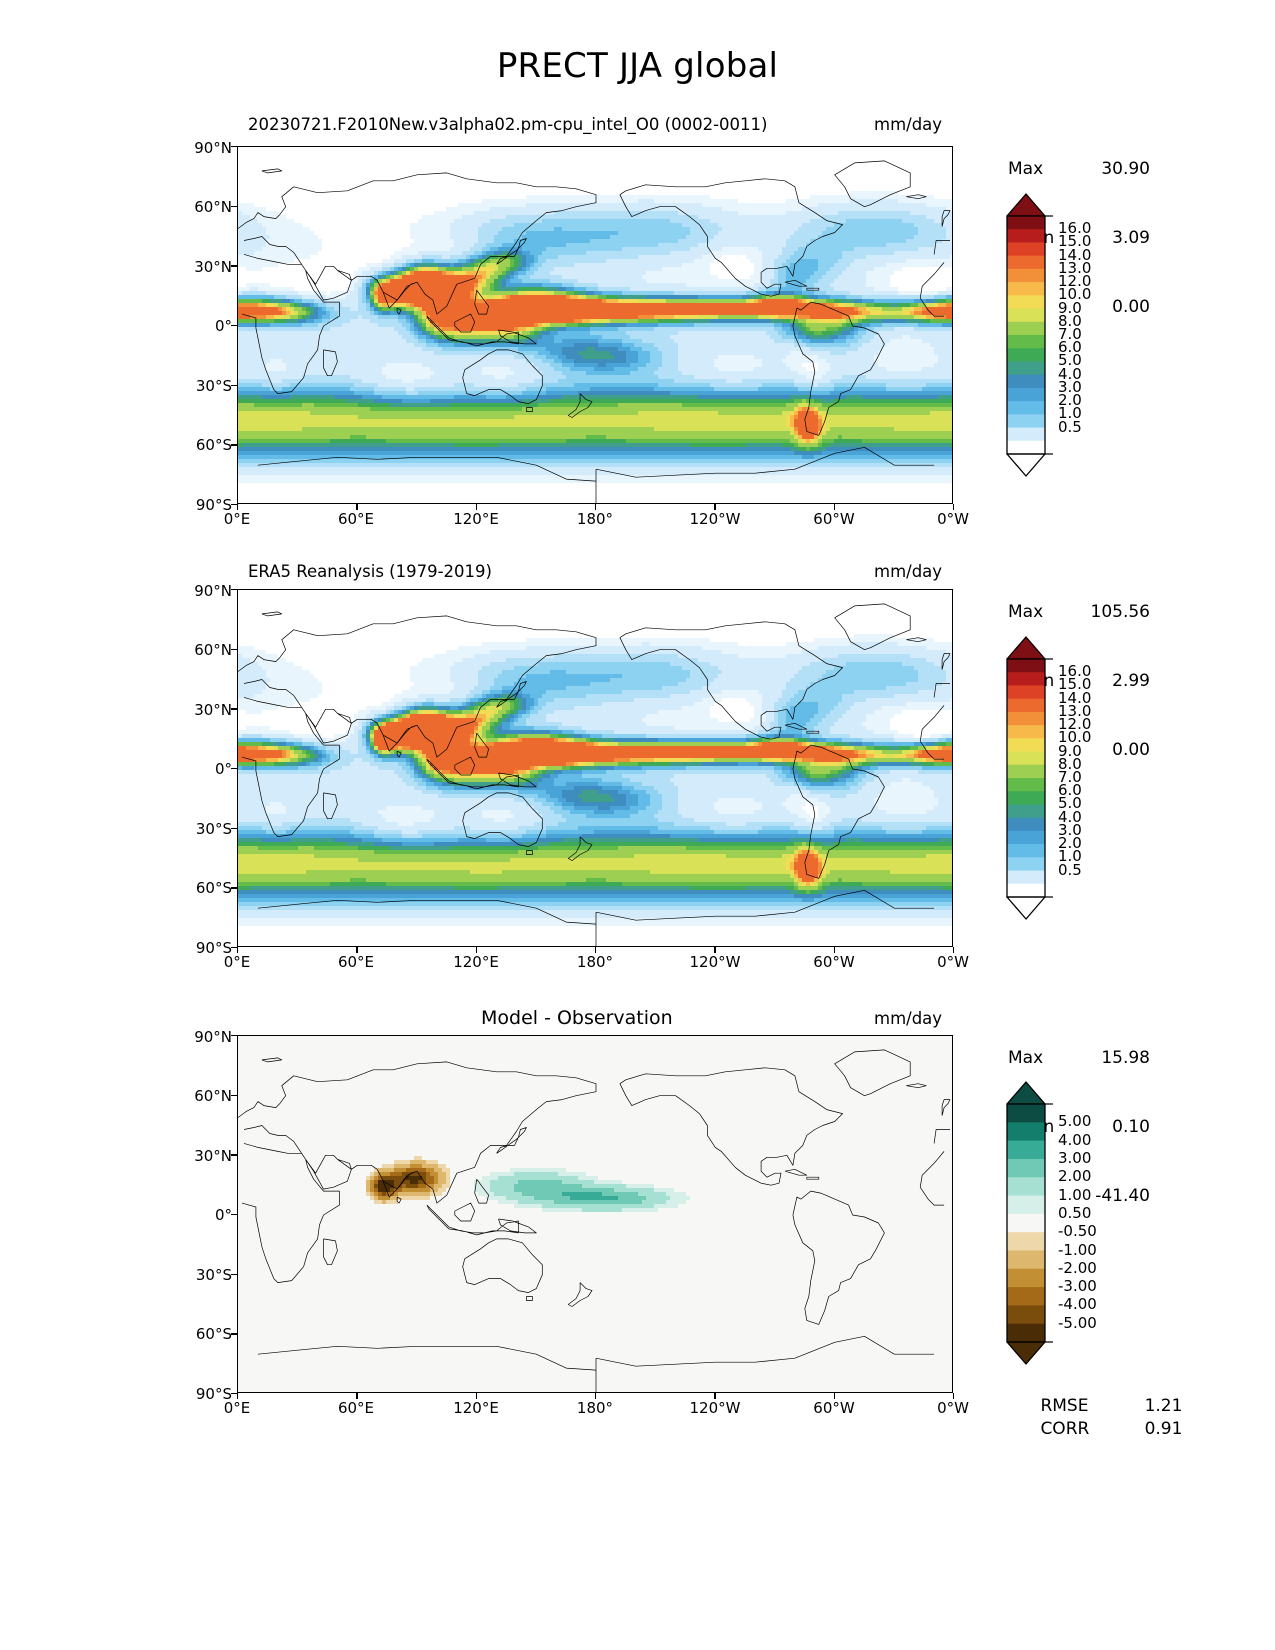 The image size is (1275, 1650). Describe the element at coordinates (595, 1214) in the screenshot. I see `map-difference` at that location.